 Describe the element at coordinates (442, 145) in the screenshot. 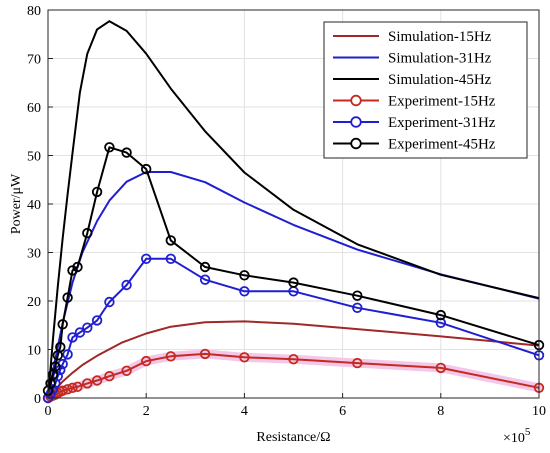

I see `legend-label: Experiment-45Hz` at that location.